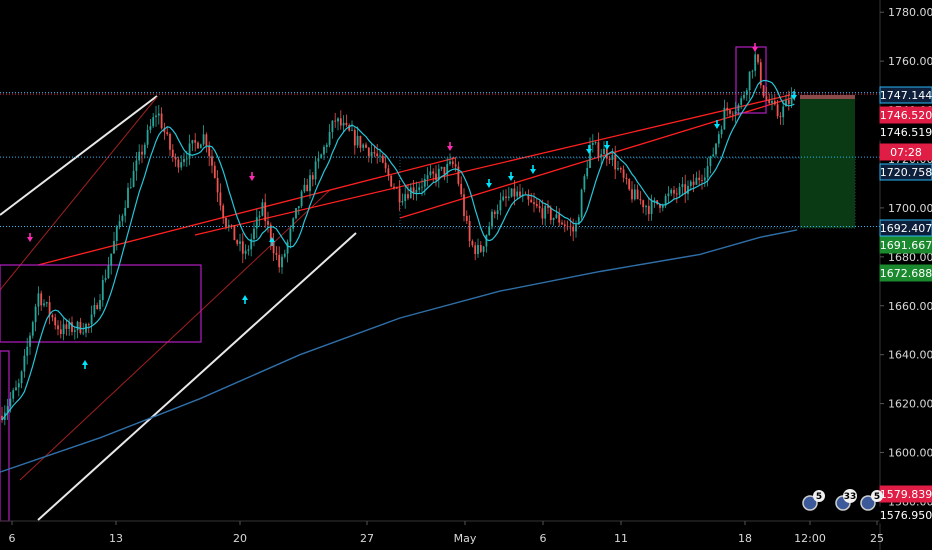 The height and width of the screenshot is (550, 932). I want to click on x-tick-label: 12:00, so click(810, 538).